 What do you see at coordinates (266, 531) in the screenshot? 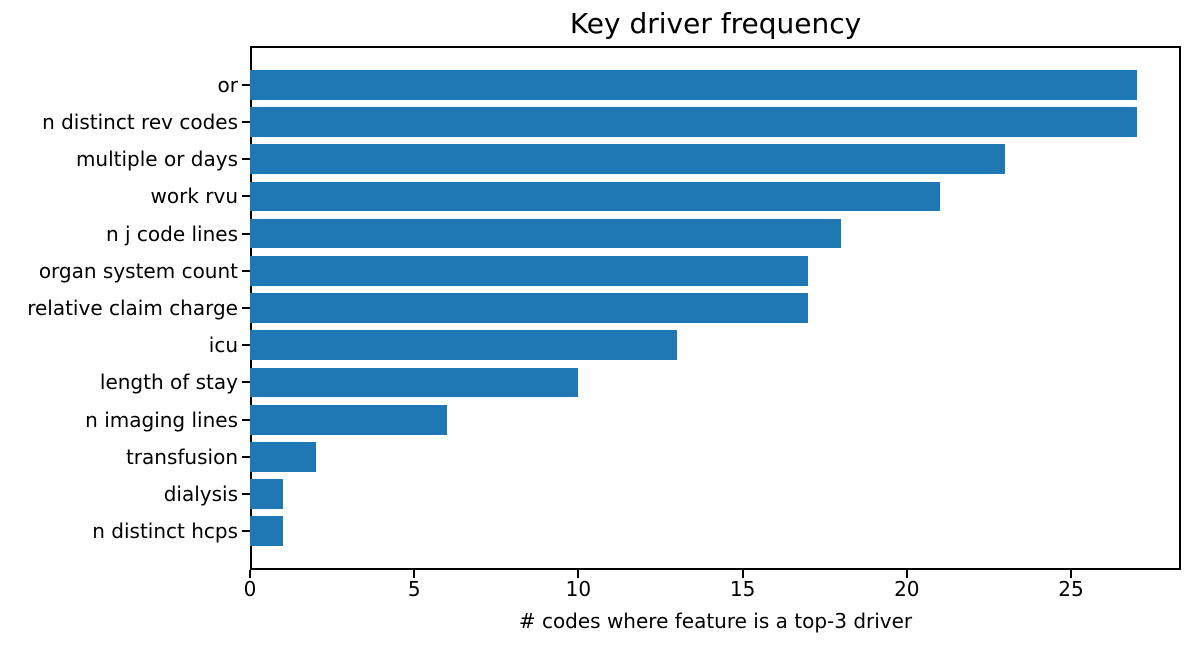
I see `bar-n-distinct-hcps` at bounding box center [266, 531].